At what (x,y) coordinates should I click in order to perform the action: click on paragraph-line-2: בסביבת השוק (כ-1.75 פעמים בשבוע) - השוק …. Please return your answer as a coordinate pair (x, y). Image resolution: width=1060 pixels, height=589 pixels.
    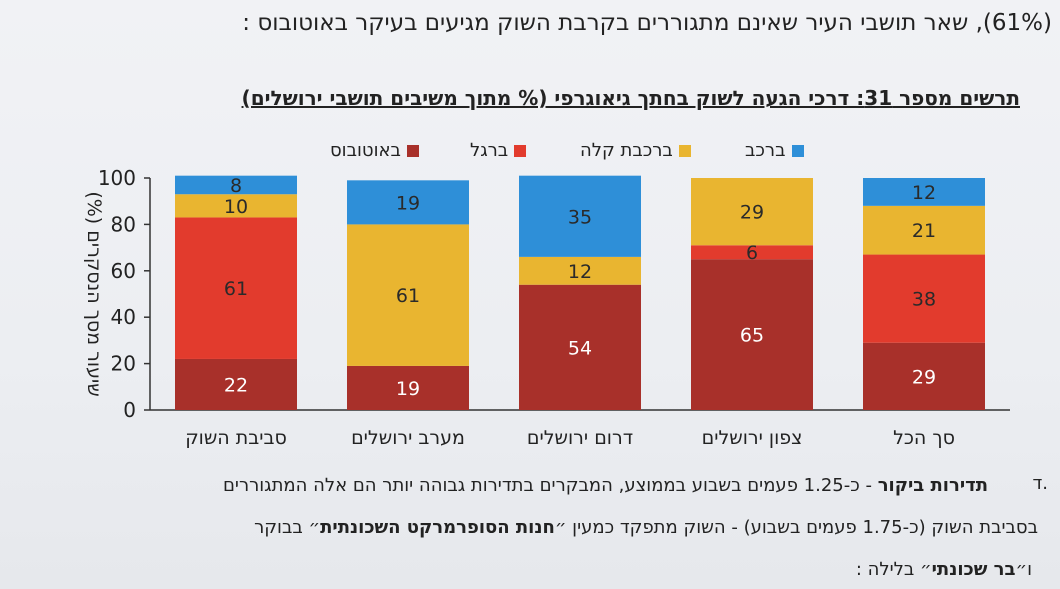
    Looking at the image, I should click on (646, 527).